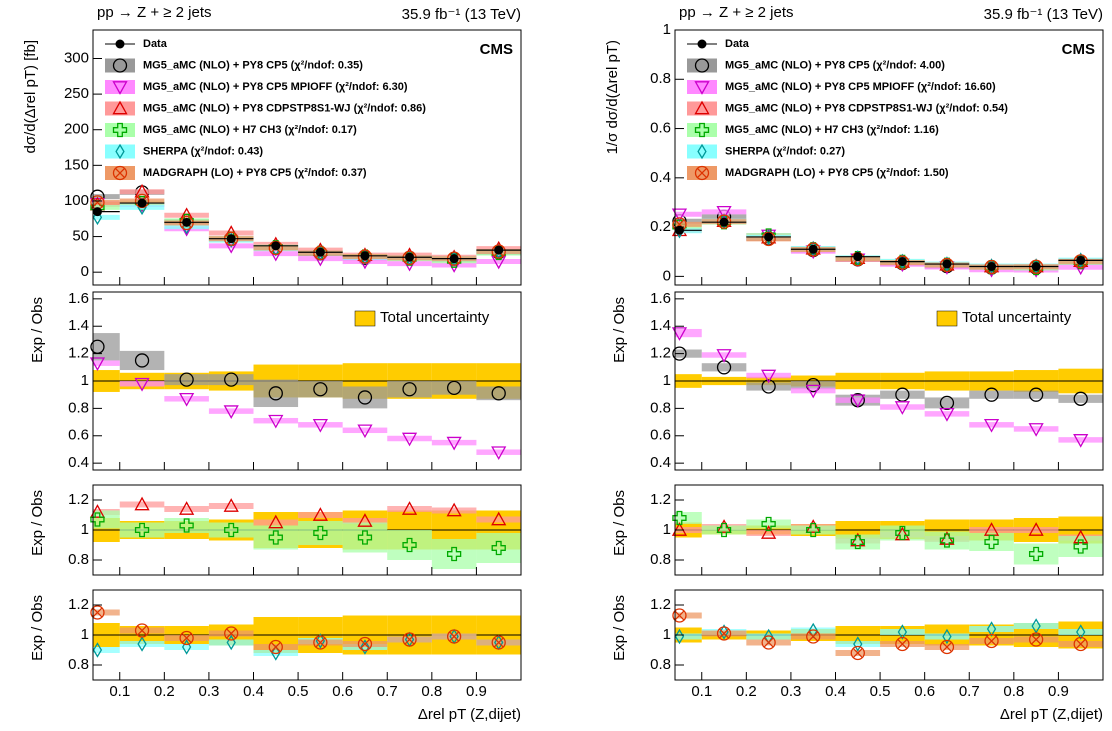 This screenshot has height=731, width=1112. I want to click on x-tick-label: 0.5, so click(880, 691).